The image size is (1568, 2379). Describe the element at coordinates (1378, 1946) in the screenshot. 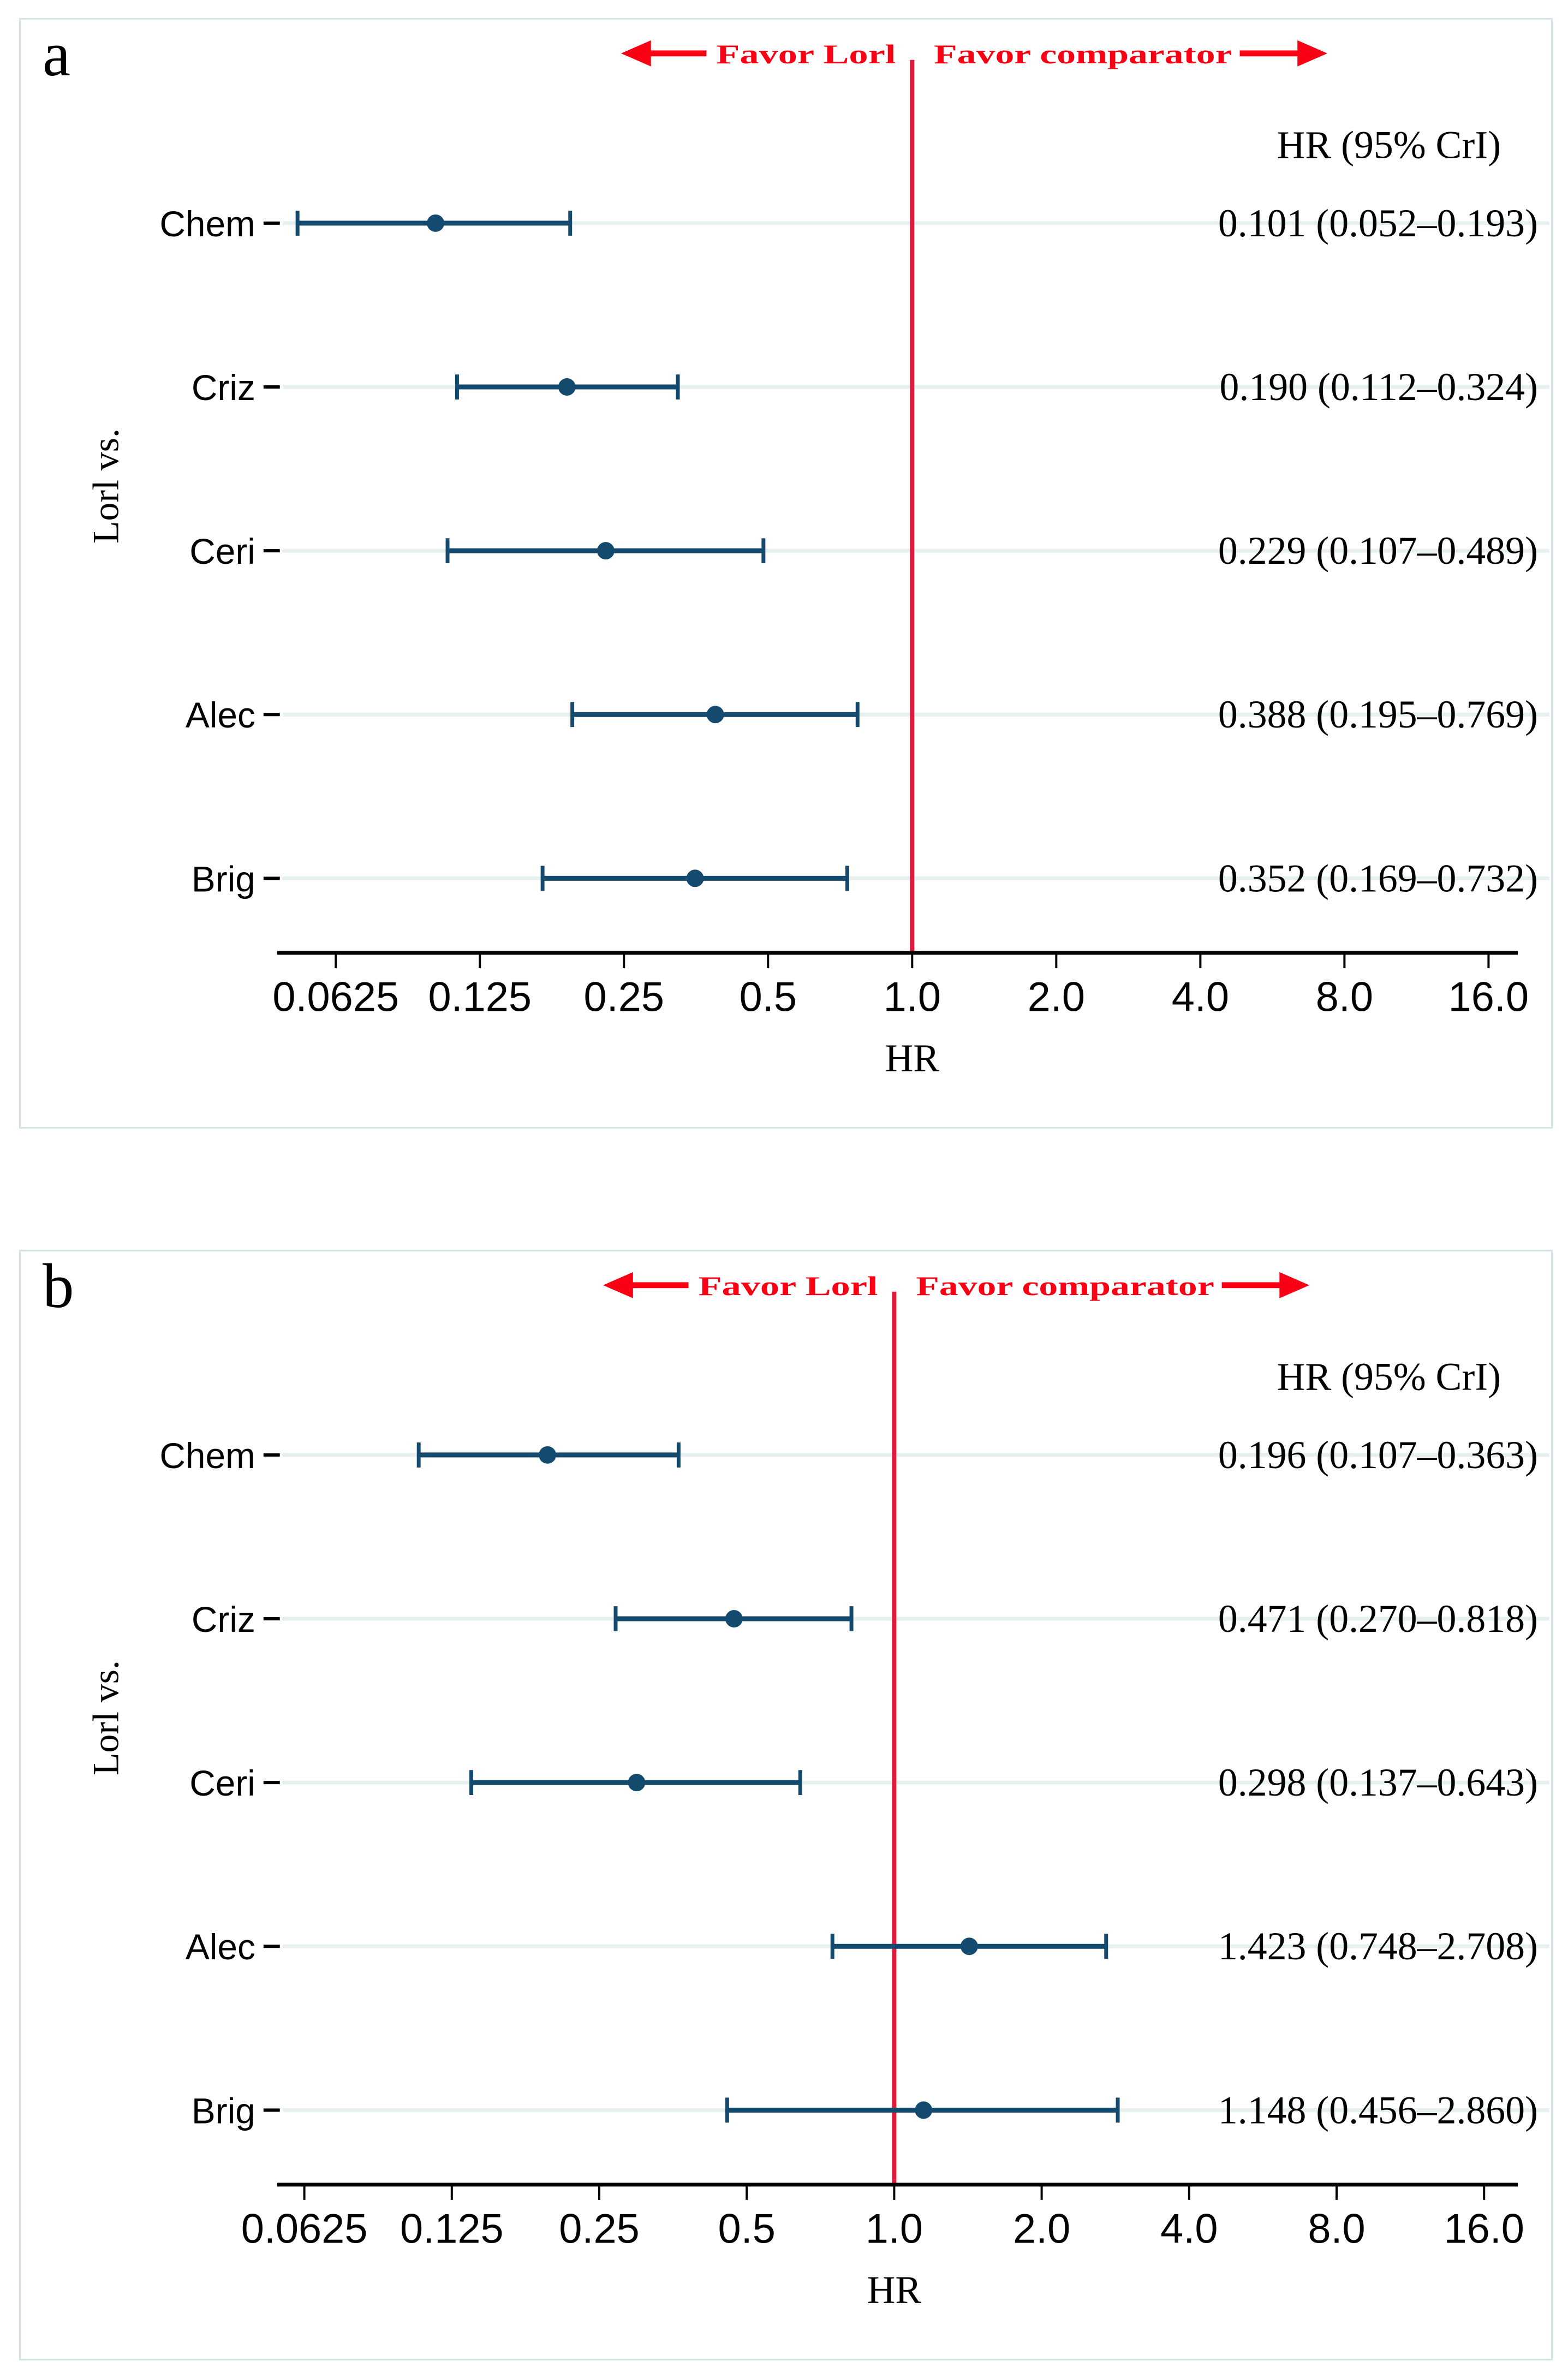

I see `hr-ci-value: 1.423 (0.748–2.708)` at that location.